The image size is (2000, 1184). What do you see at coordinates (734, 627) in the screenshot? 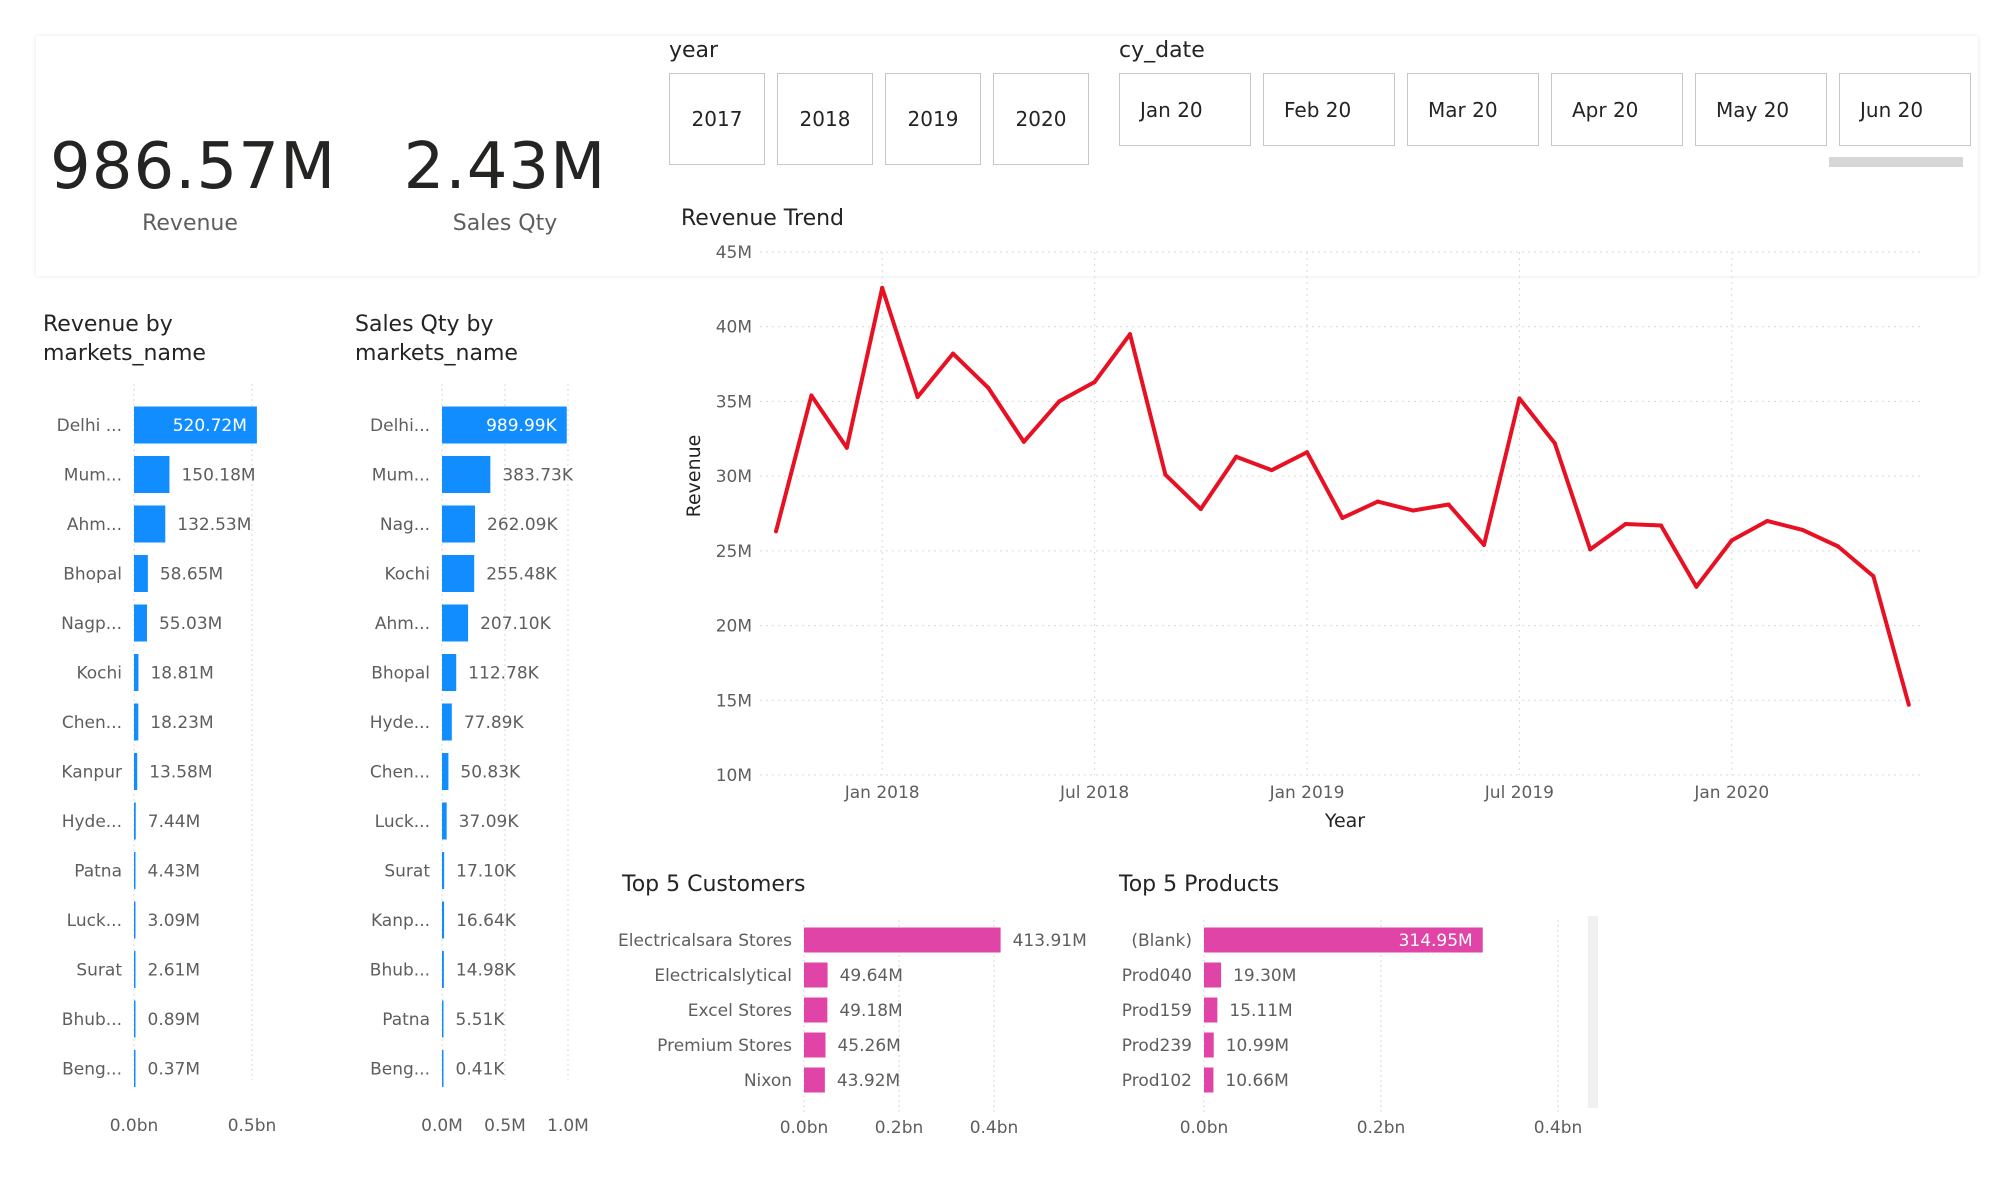
I see `trend-y-tick: 20M` at bounding box center [734, 627].